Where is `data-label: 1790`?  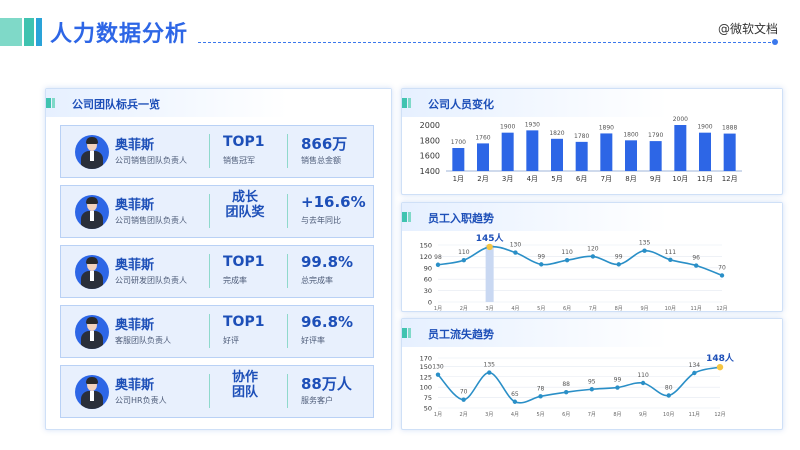 data-label: 1790 is located at coordinates (655, 135).